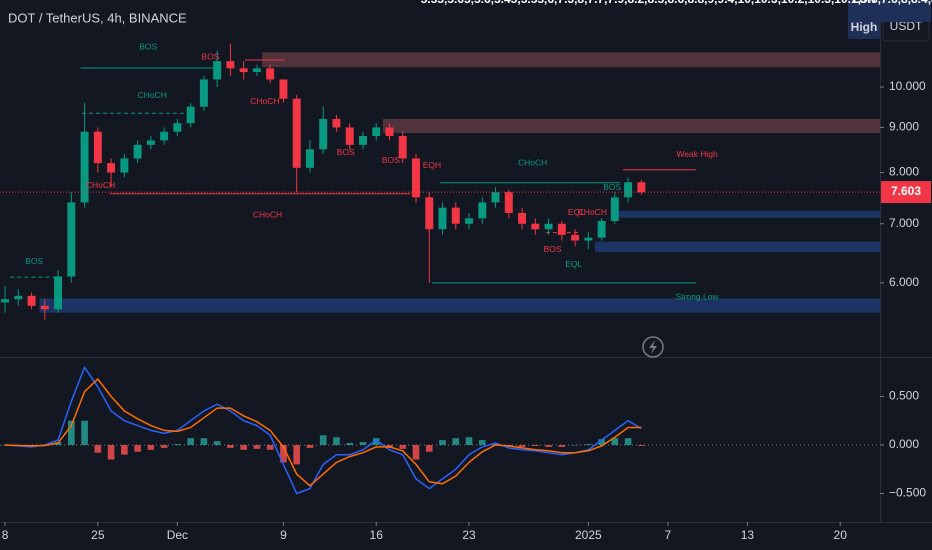 The image size is (932, 550). What do you see at coordinates (377, 535) in the screenshot?
I see `x-tick-label: 16` at bounding box center [377, 535].